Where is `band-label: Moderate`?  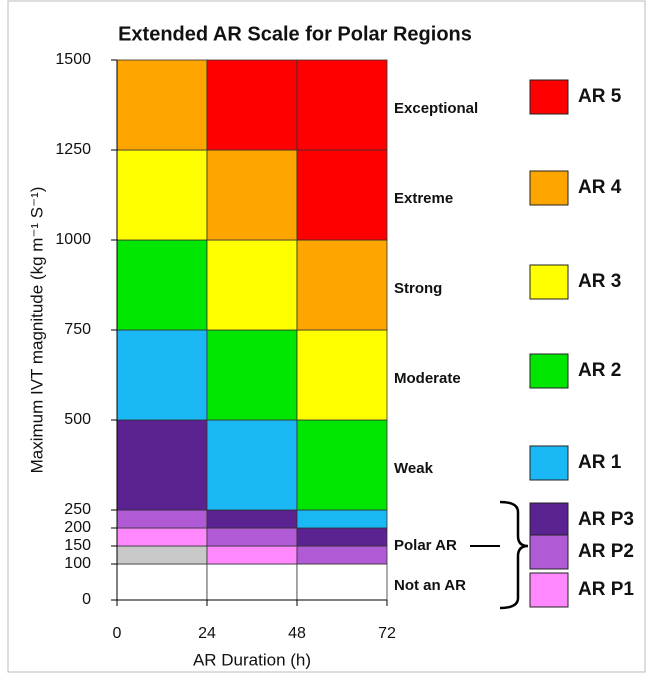 band-label: Moderate is located at coordinates (427, 378).